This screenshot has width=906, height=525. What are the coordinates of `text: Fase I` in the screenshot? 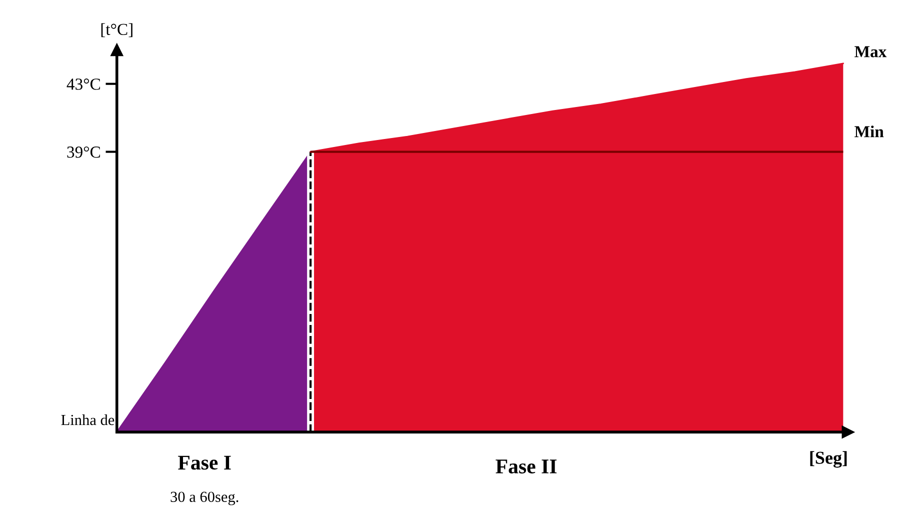 It's located at (204, 463).